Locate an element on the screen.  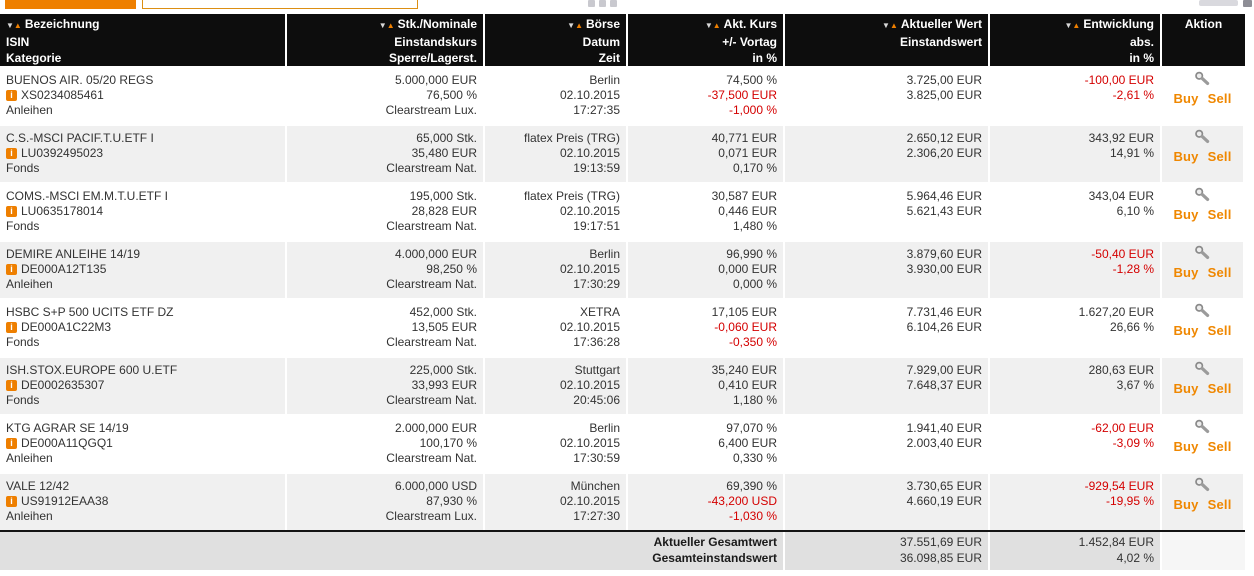
cell-aktueller-wert: 7.929,00 EUR 7.648,37 EUR is located at coordinates (887, 386).